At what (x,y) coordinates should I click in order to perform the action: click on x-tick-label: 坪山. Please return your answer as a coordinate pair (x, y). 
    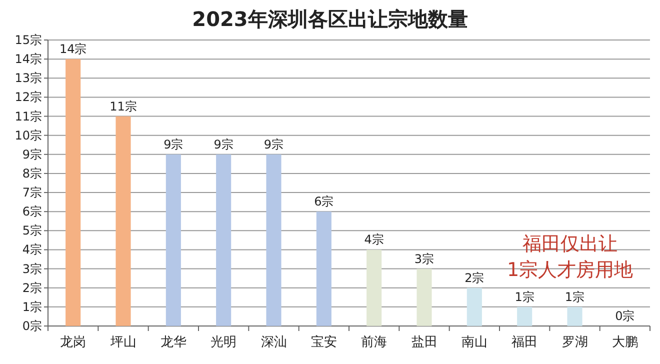
    Looking at the image, I should click on (122, 342).